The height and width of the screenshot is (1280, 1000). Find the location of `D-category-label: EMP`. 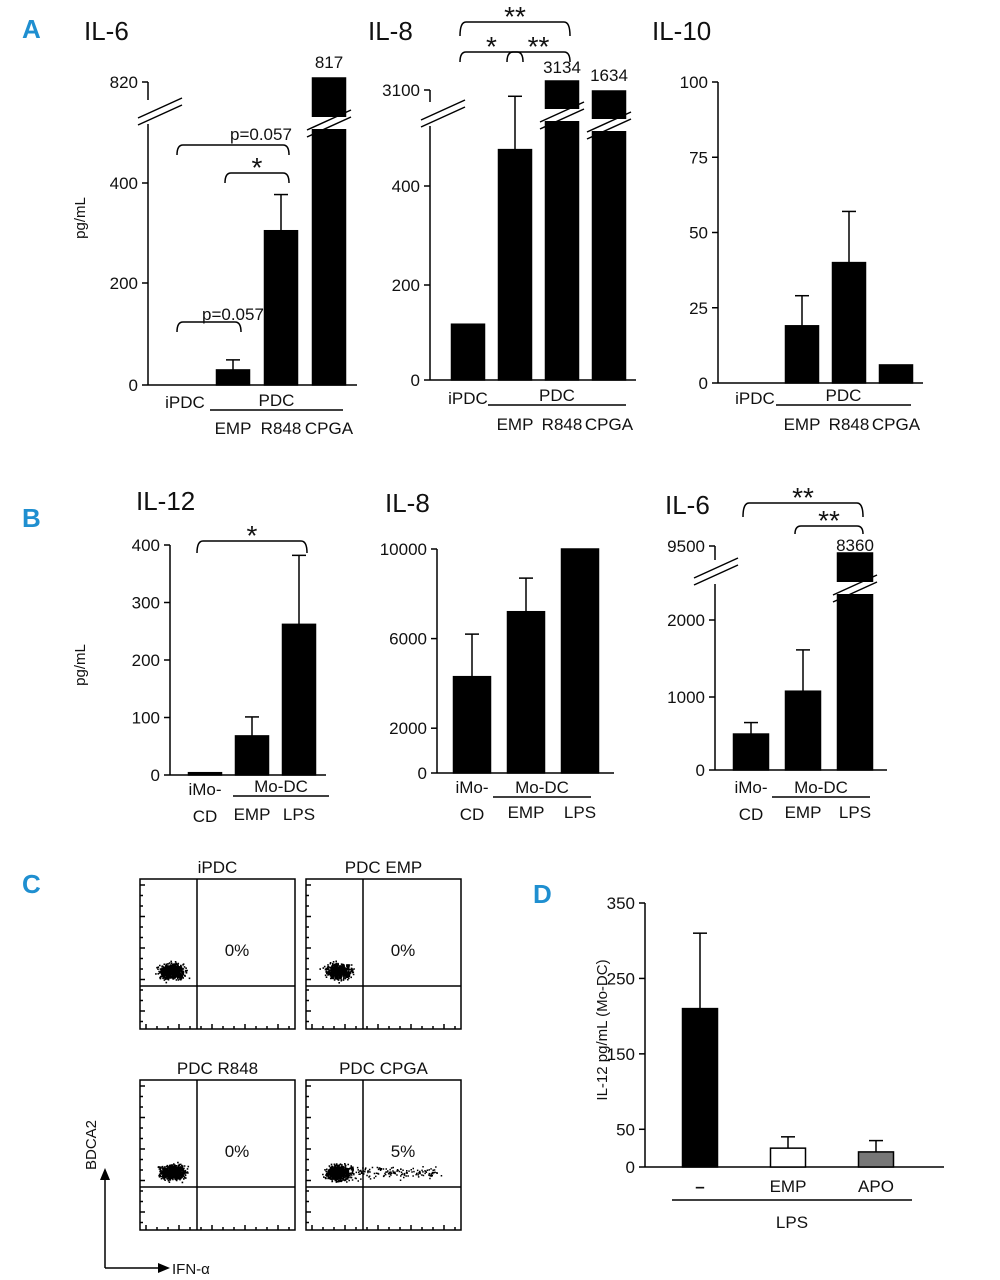

D-category-label: EMP is located at coordinates (788, 1186).